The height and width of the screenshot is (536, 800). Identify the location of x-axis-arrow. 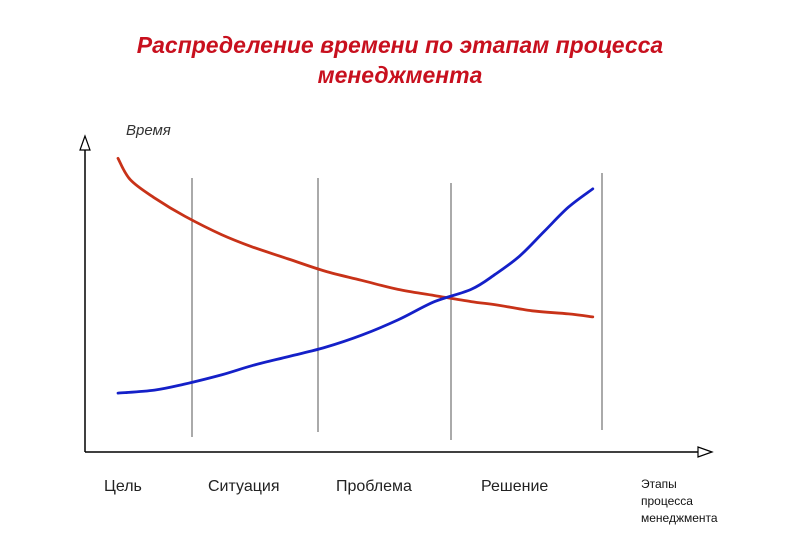
(705, 452).